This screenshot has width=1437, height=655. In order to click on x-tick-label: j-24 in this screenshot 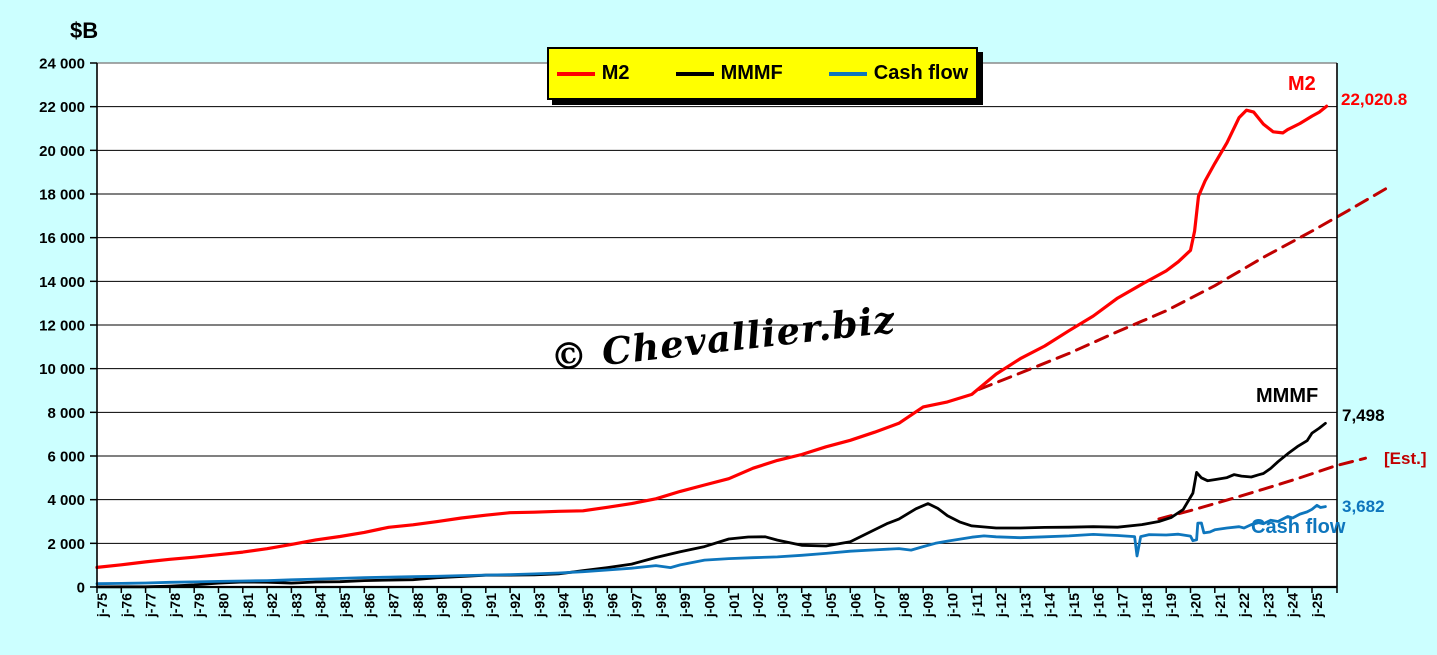, I will do `click(1293, 605)`.